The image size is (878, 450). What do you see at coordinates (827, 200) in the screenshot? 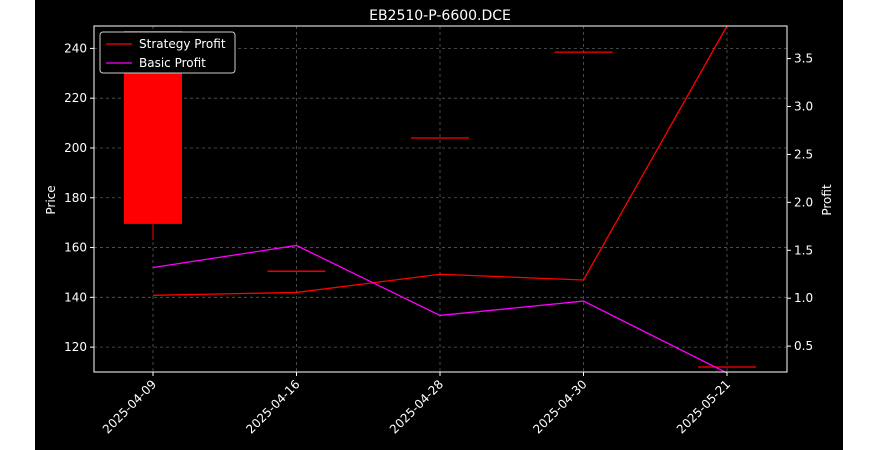
I see `right-axis-label: Profit` at bounding box center [827, 200].